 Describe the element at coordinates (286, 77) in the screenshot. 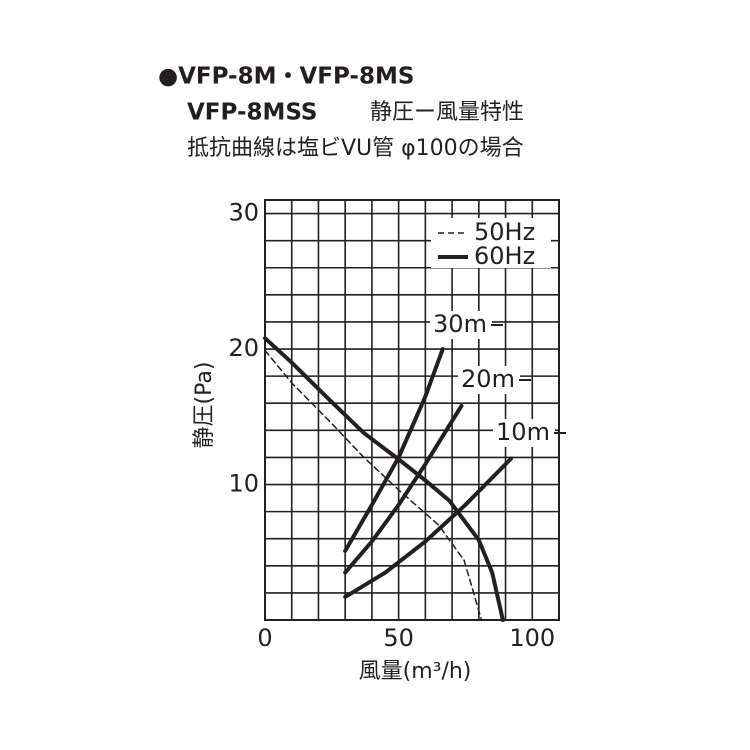

I see `chart-title: ●VFP-8M・VFP-8MS` at that location.